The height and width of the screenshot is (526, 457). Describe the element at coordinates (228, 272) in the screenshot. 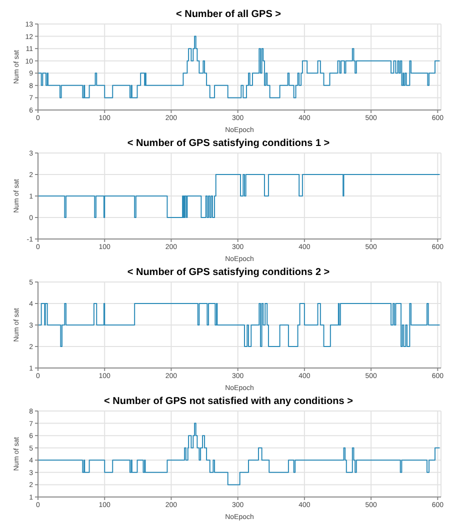

I see `chart-title: < Number of GPS satisfying conditions 2 >` at that location.